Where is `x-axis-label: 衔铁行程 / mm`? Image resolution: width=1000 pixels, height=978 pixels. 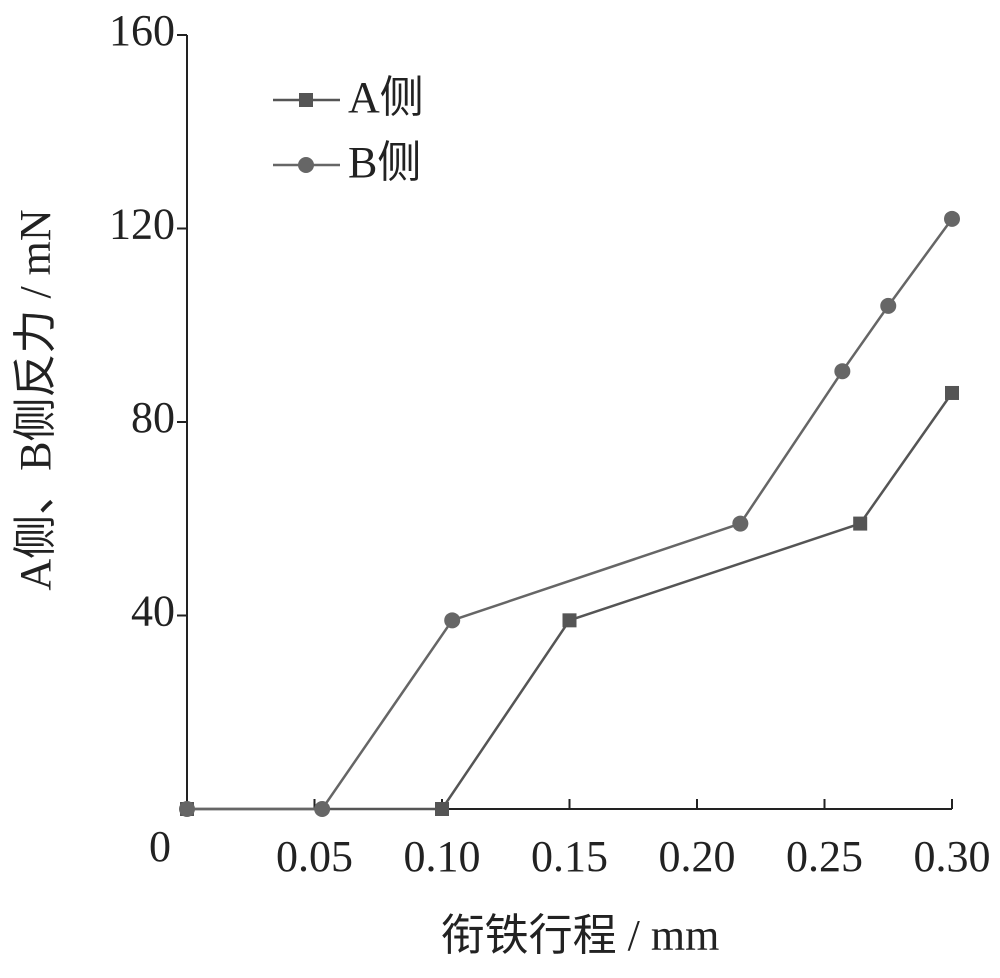 x-axis-label: 衔铁行程 / mm is located at coordinates (580, 935).